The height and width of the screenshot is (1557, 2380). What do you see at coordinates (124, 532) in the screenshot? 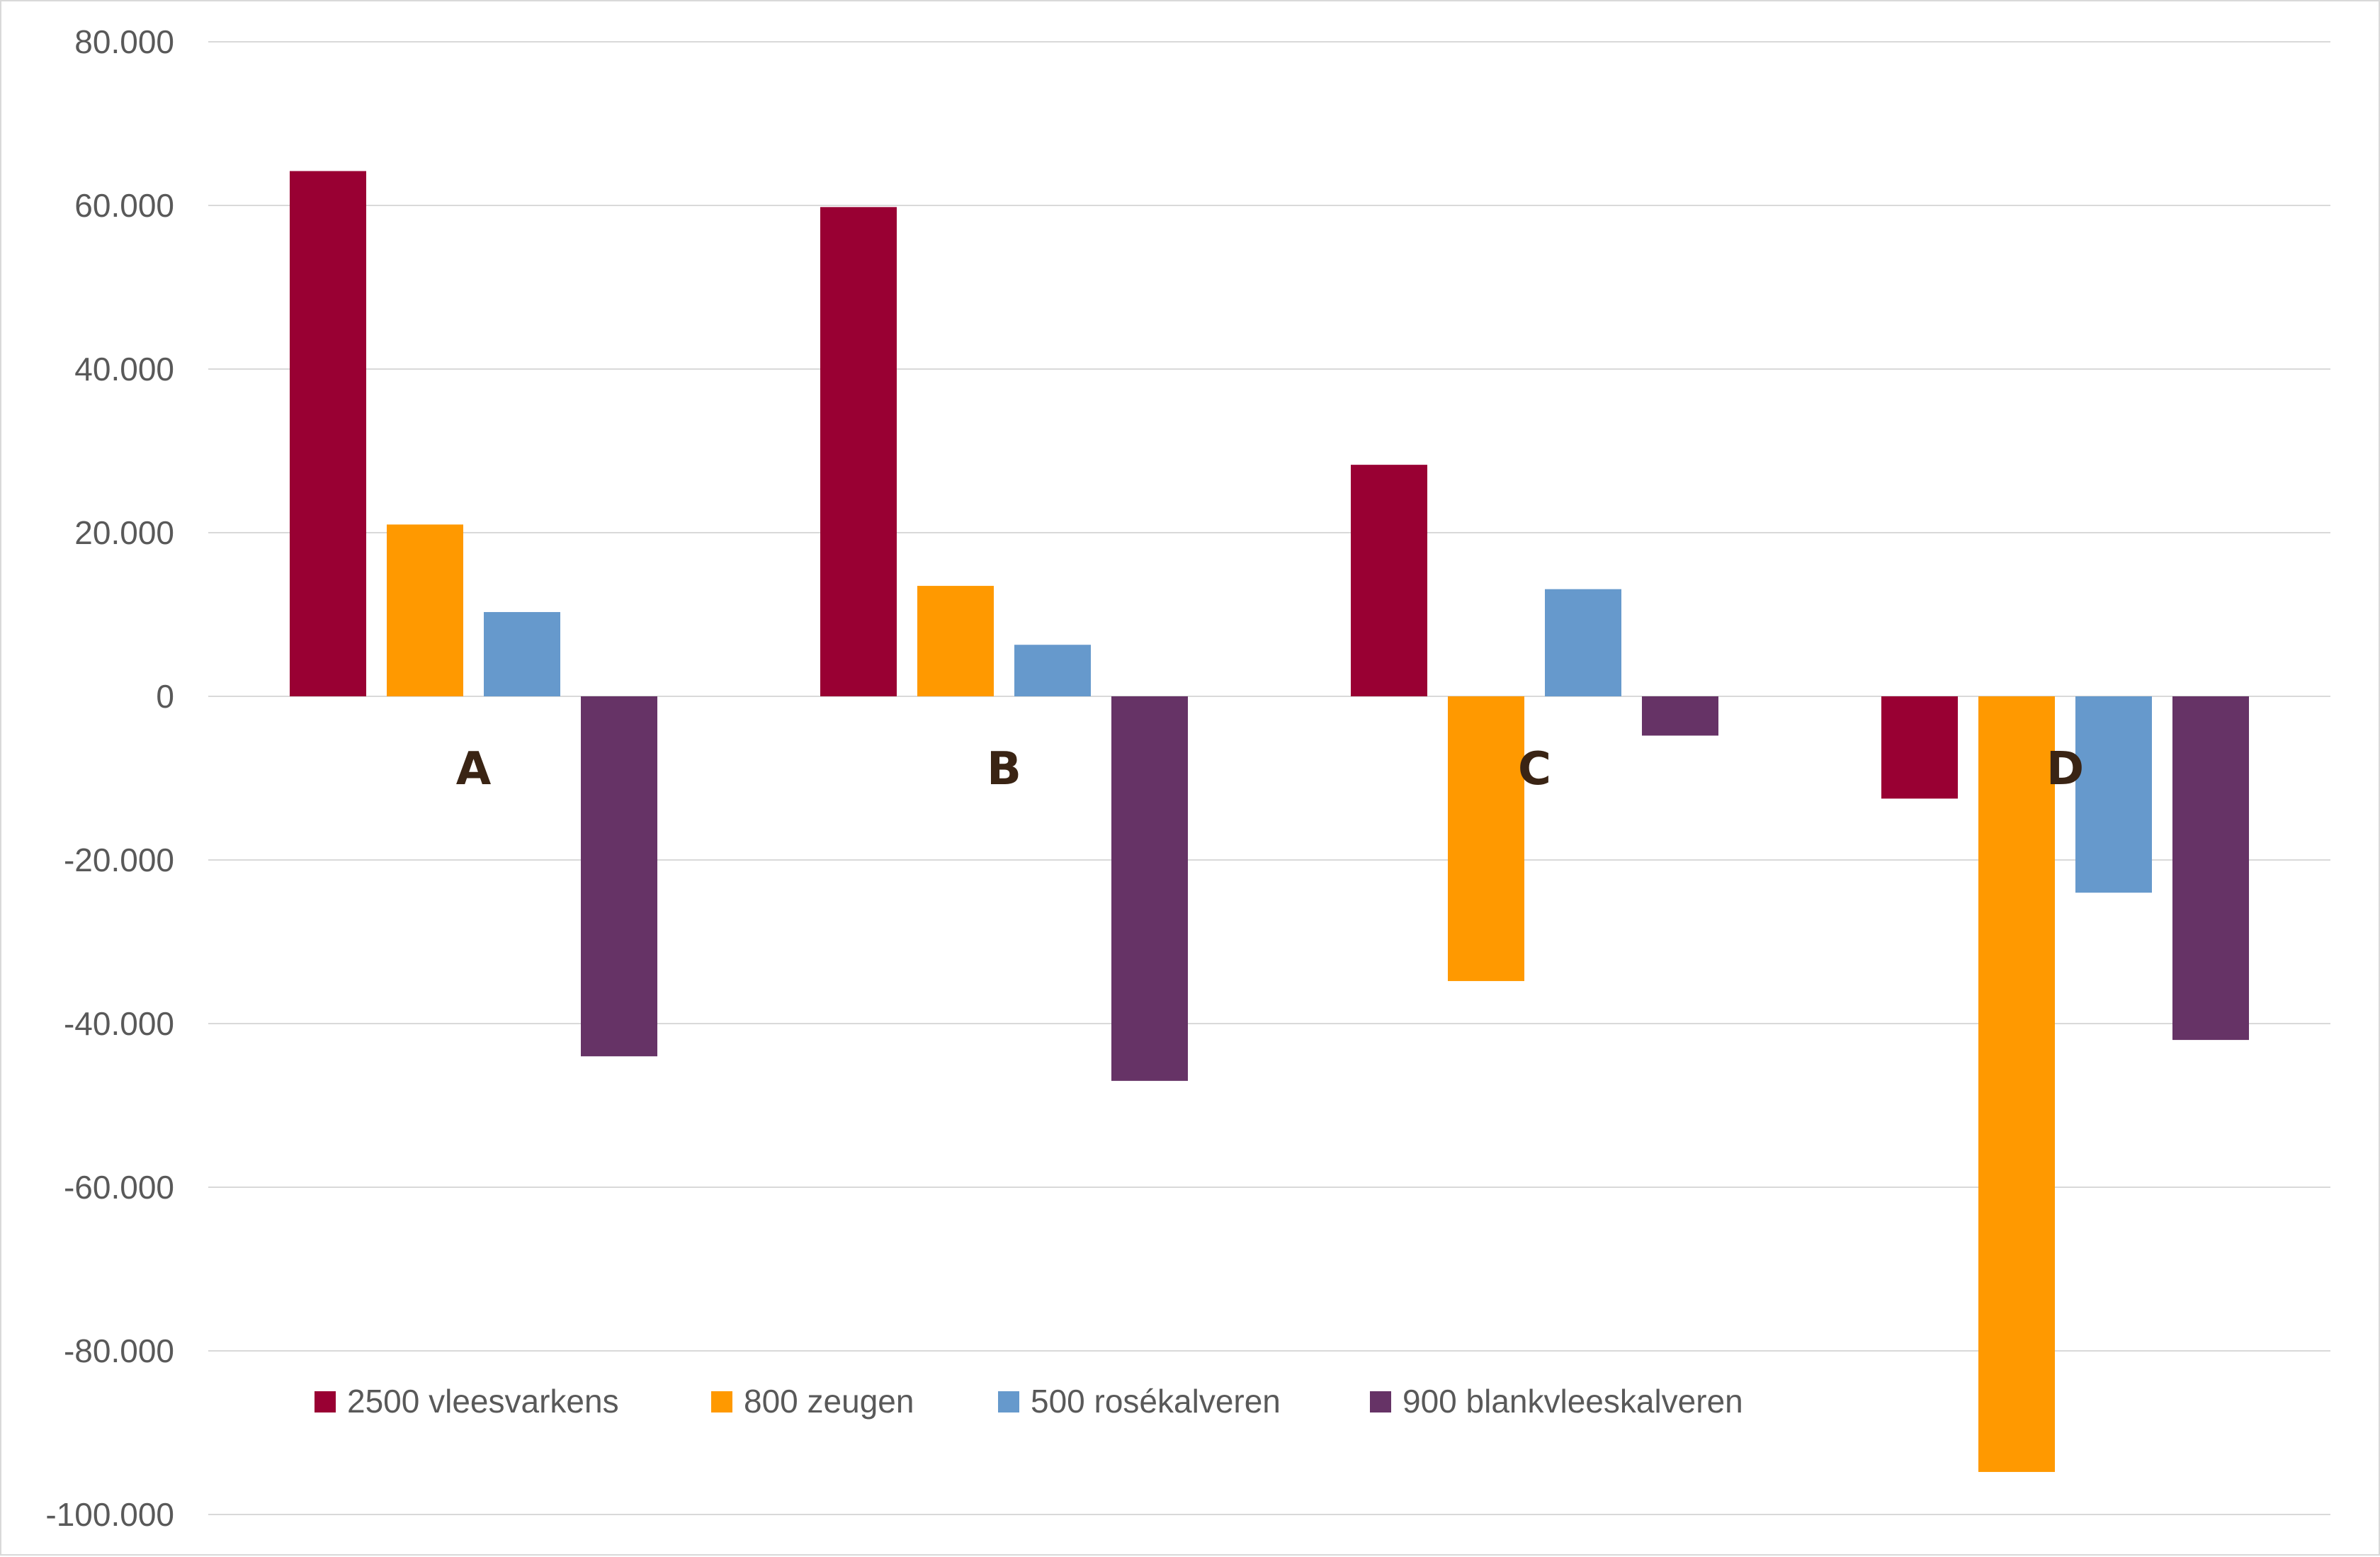
I see `y-tick-label: 20.000` at bounding box center [124, 532].